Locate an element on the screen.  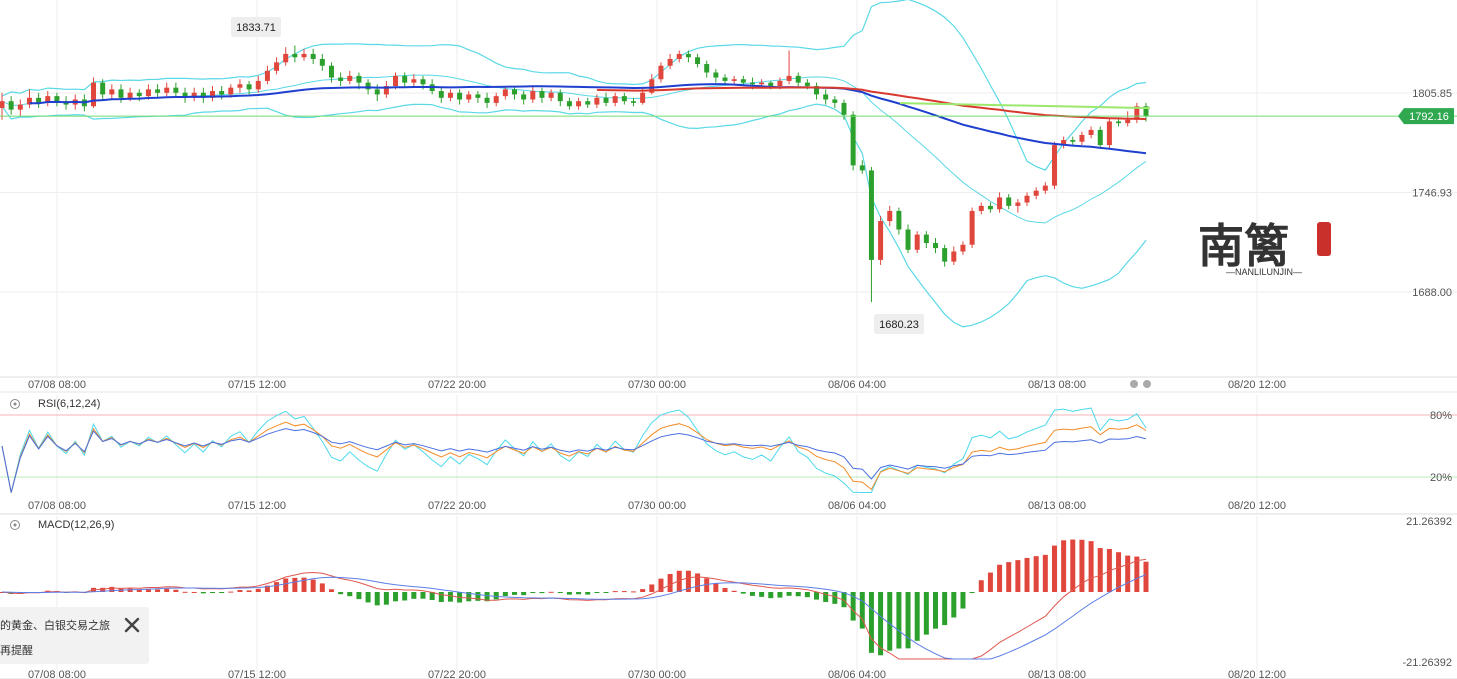
macd-dif-line is located at coordinates (574, 609).